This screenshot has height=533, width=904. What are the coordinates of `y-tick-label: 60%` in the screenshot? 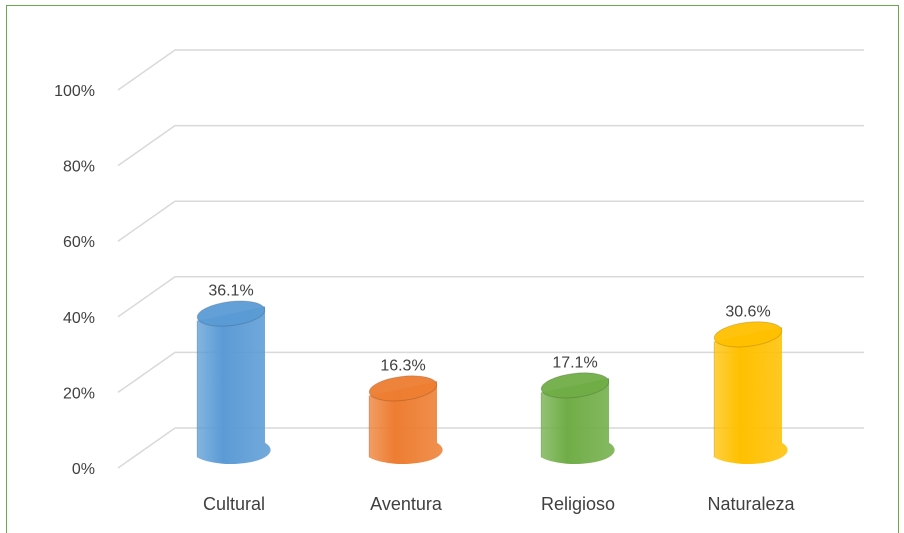 It's located at (79, 242).